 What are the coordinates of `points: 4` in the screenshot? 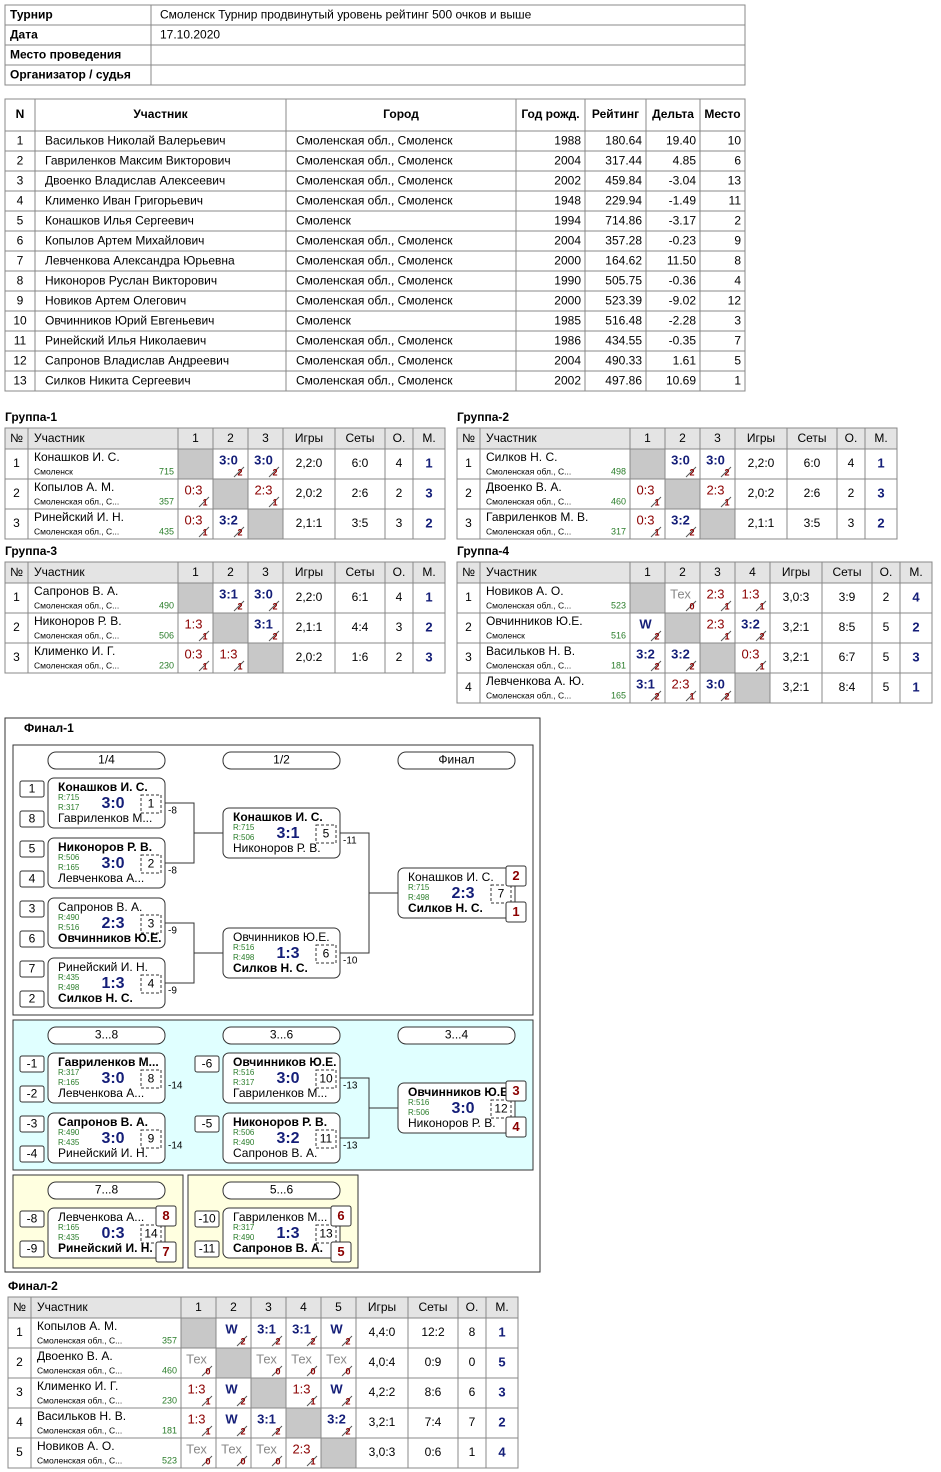 It's located at (399, 463).